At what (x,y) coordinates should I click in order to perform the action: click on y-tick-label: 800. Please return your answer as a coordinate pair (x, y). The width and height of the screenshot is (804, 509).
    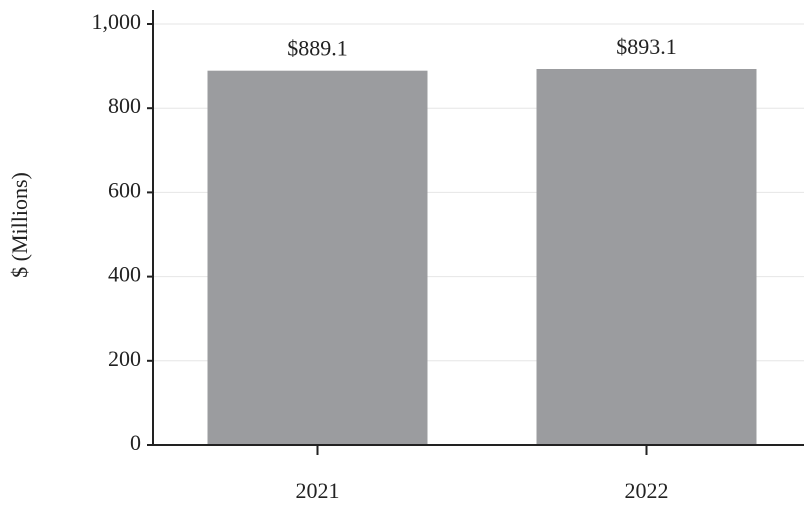
    Looking at the image, I should click on (124, 105).